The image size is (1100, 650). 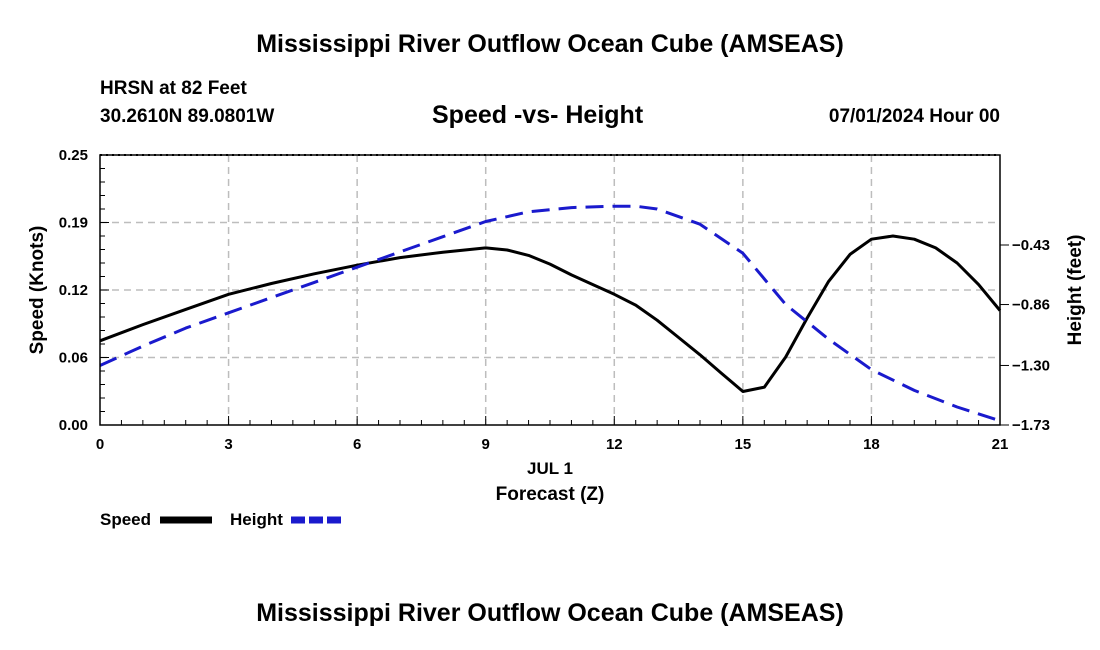 What do you see at coordinates (73, 290) in the screenshot?
I see `y-tick-label-2: 0.12` at bounding box center [73, 290].